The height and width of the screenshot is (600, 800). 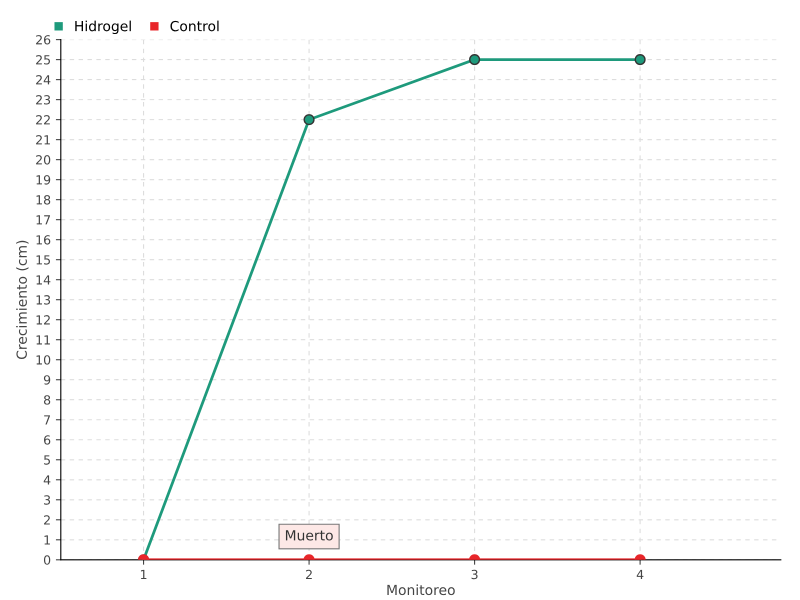 I want to click on y-tick-label: 8, so click(x=47, y=400).